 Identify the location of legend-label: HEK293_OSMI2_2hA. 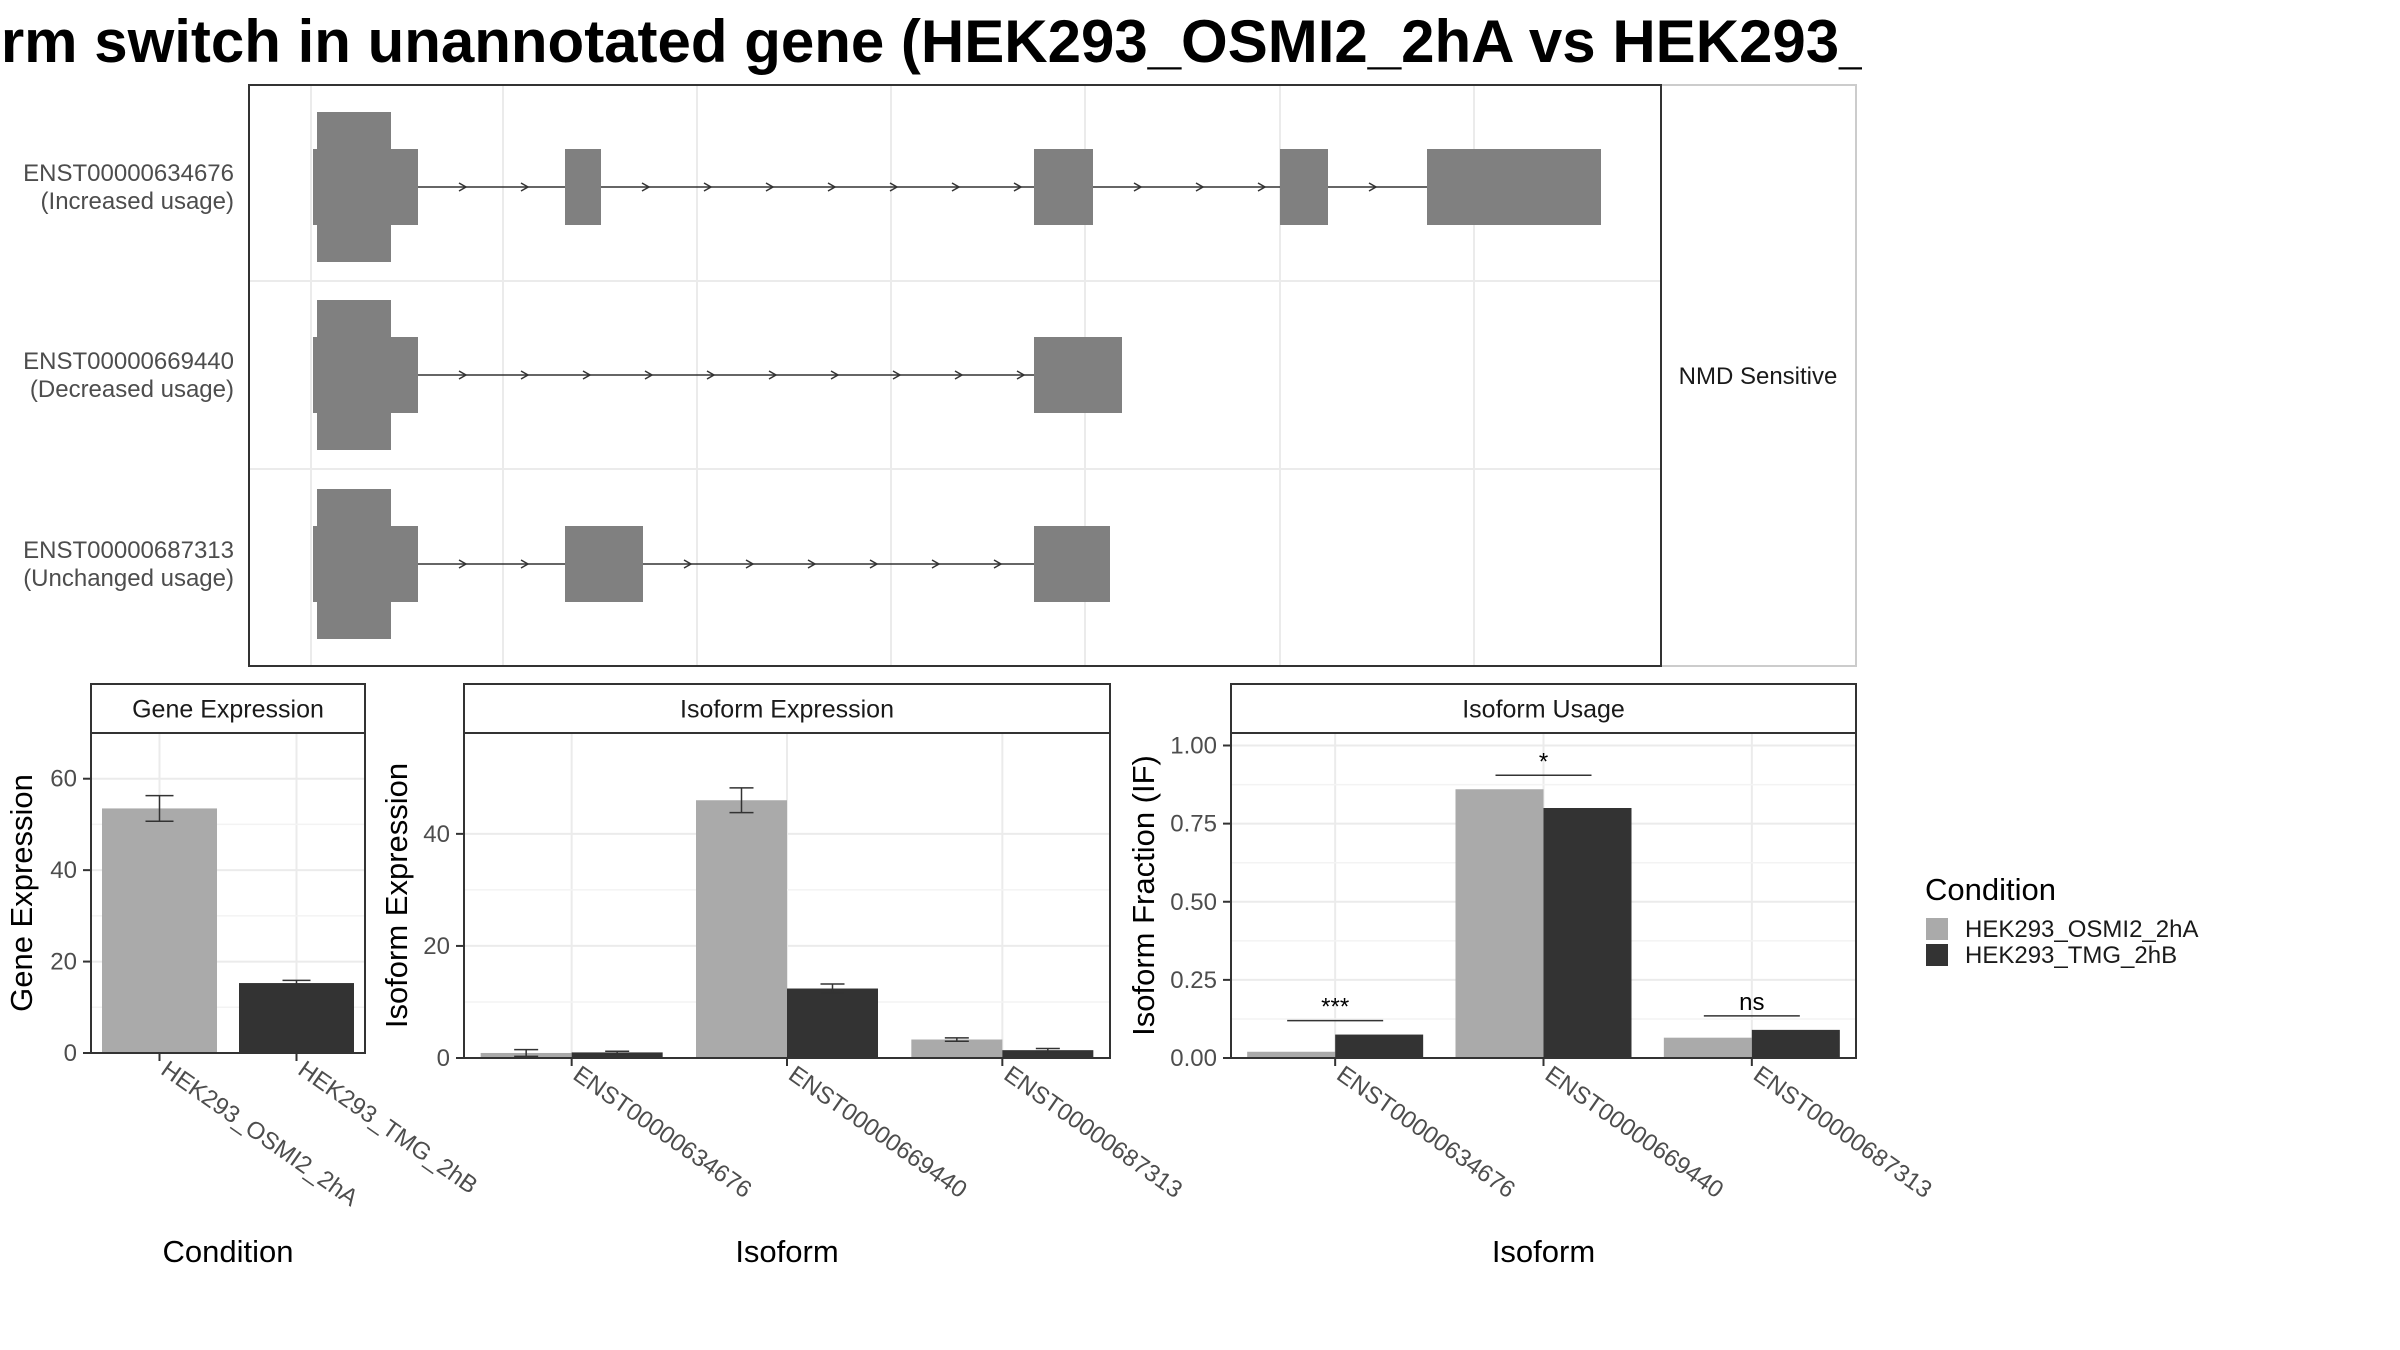
(2081, 929).